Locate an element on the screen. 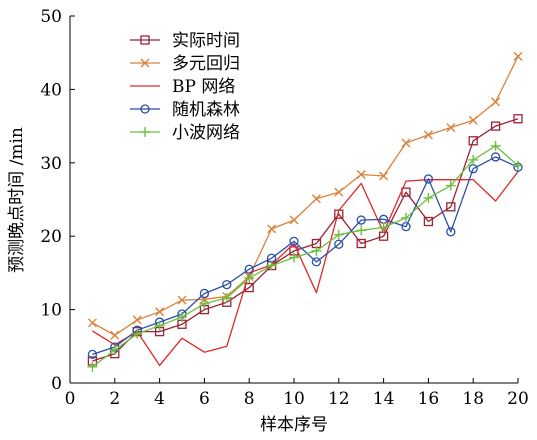 This screenshot has height=440, width=537. x-tick-label: 8 is located at coordinates (249, 399).